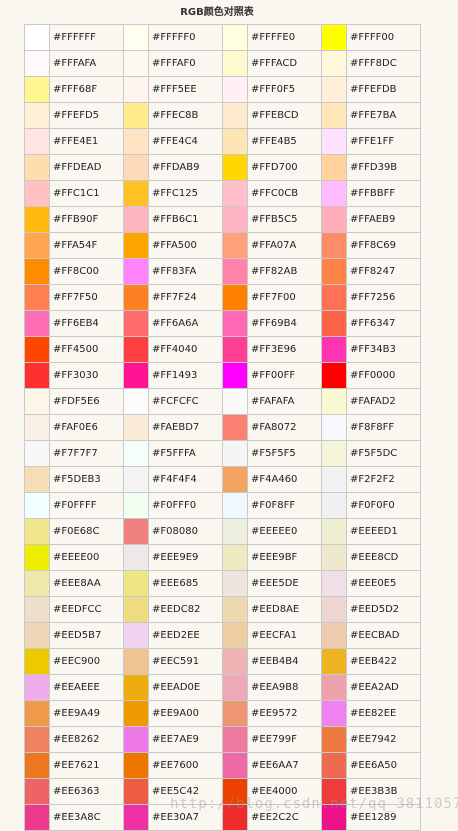 The width and height of the screenshot is (458, 831). What do you see at coordinates (86, 765) in the screenshot?
I see `color-code: #EE7621` at bounding box center [86, 765].